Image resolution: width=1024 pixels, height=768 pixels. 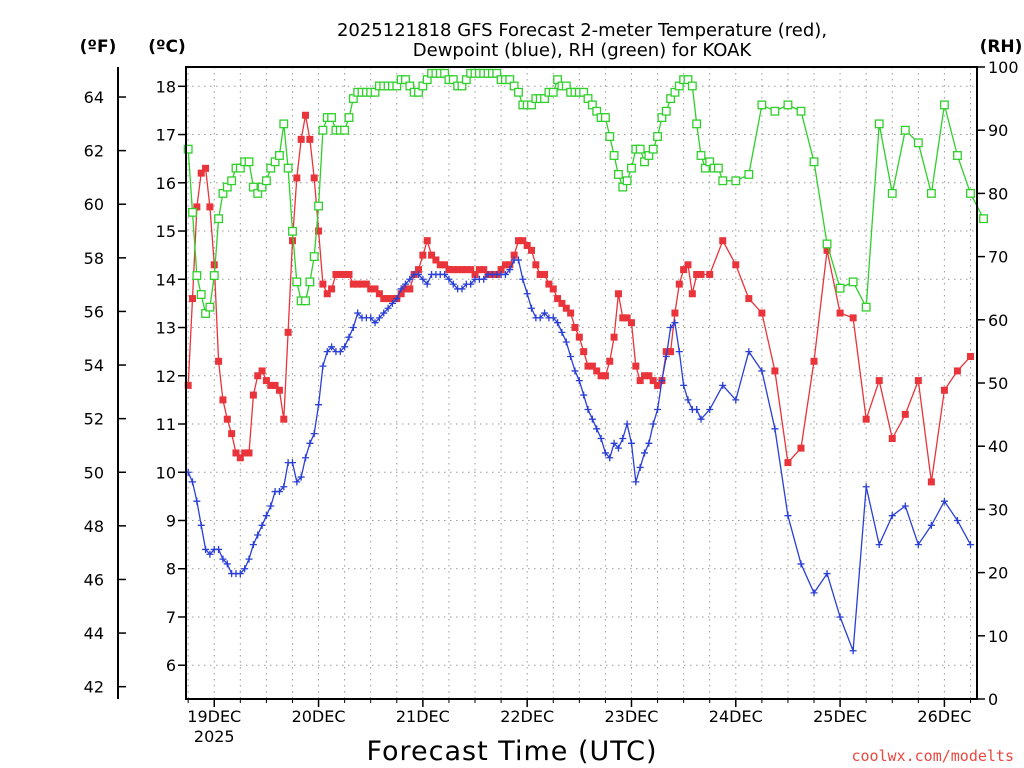 I want to click on date-tick-label: 26DEC, so click(x=944, y=716).